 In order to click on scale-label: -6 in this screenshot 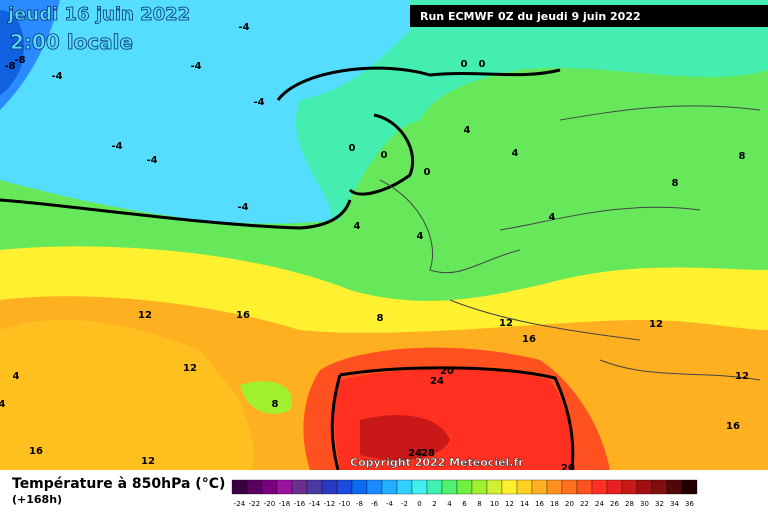, I will do `click(375, 504)`.